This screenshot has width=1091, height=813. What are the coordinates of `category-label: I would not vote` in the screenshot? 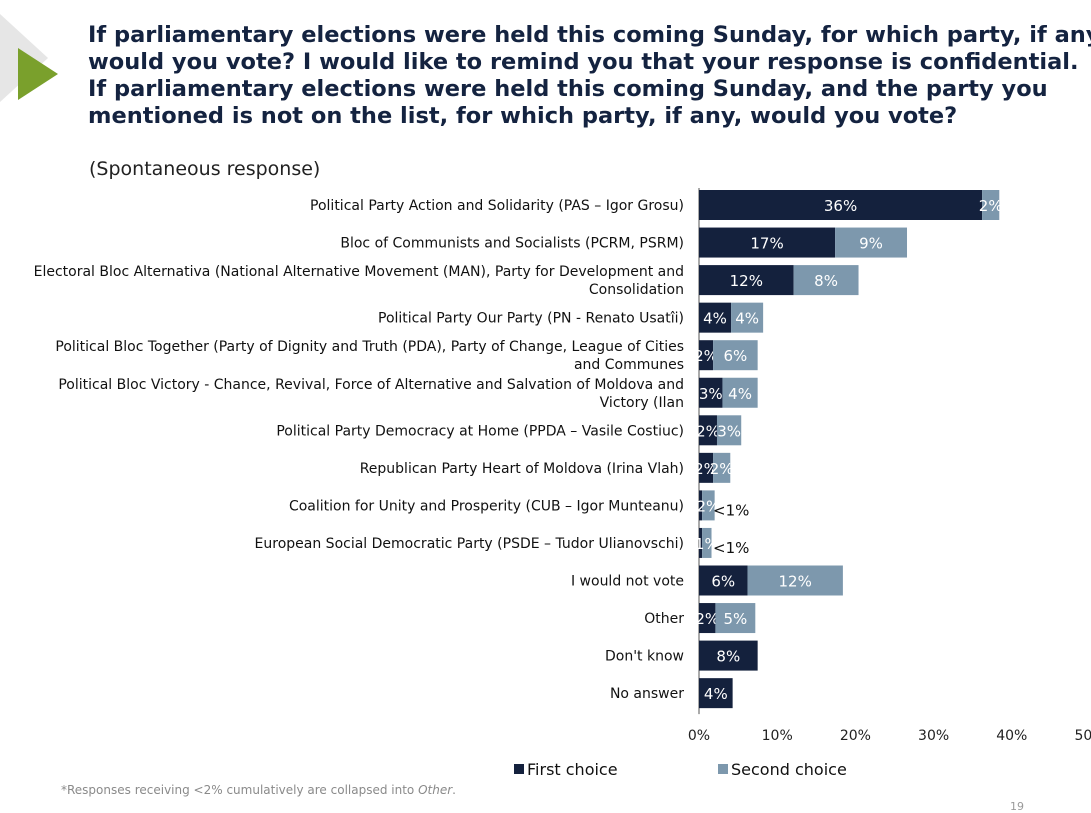 It's located at (627, 582).